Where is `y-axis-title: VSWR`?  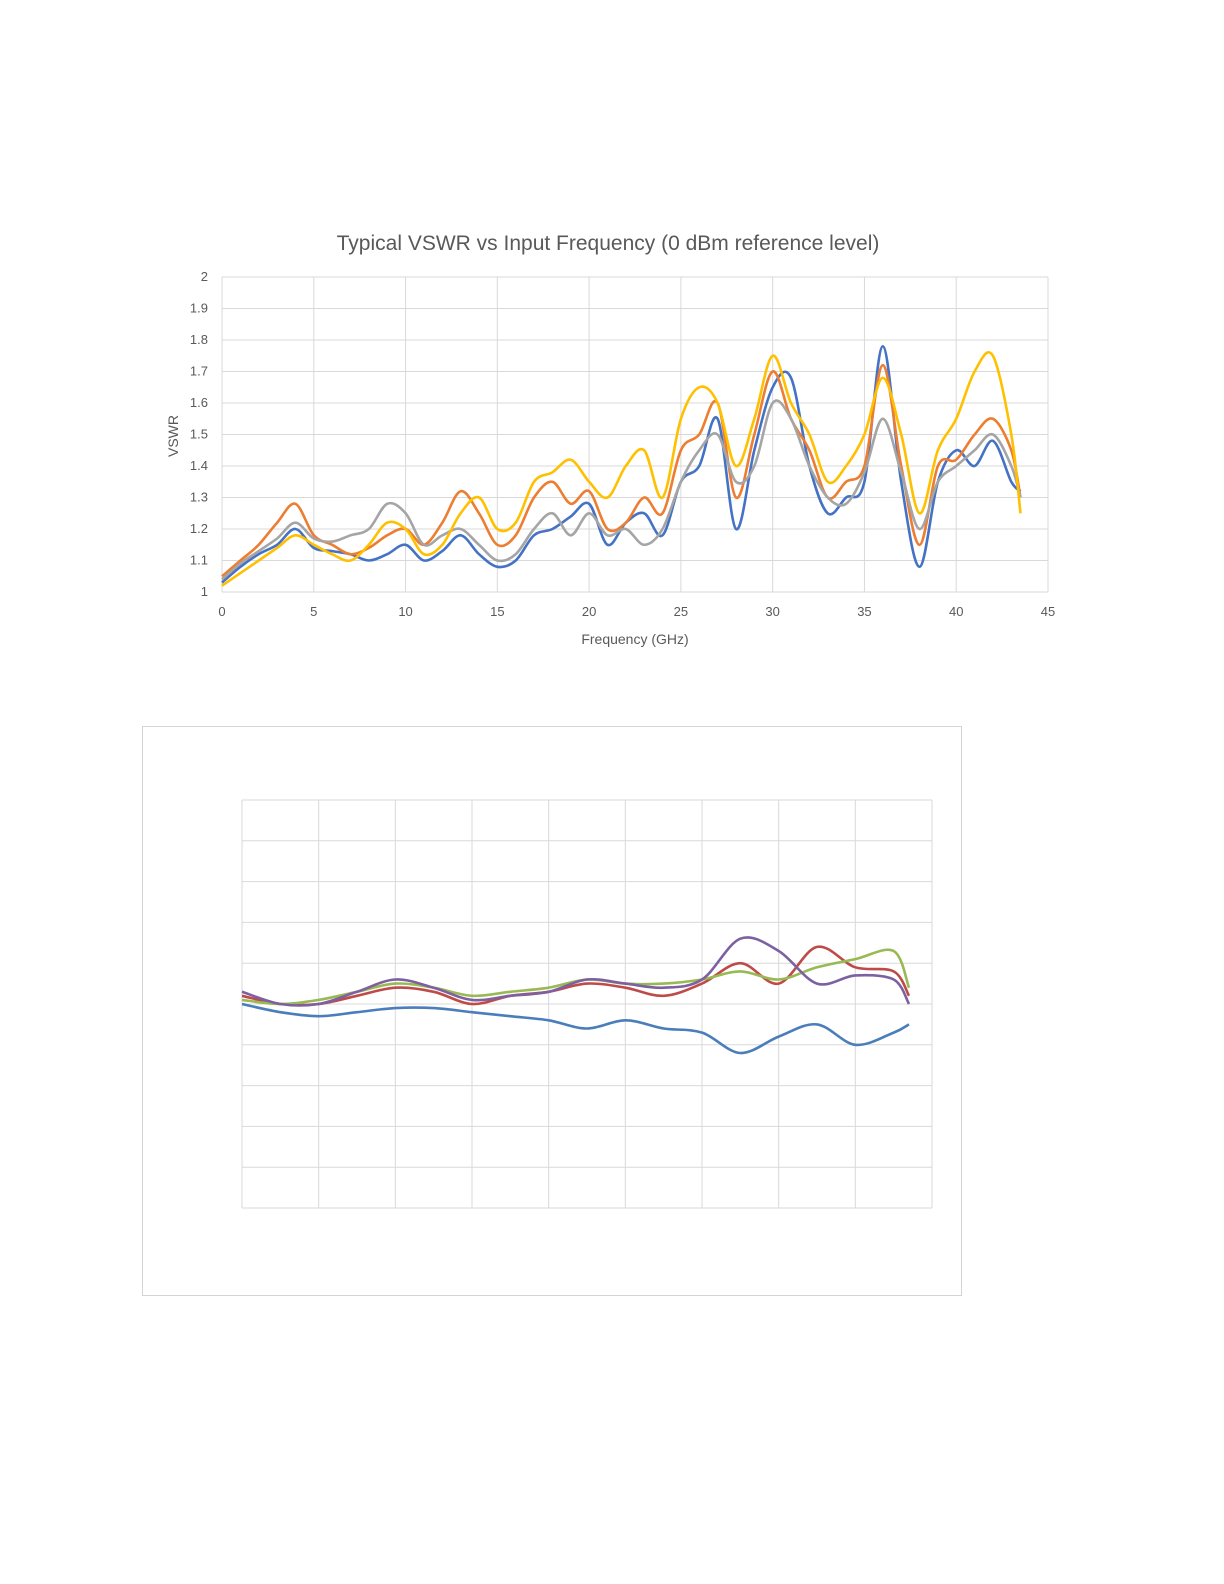
y-axis-title: VSWR is located at coordinates (173, 436).